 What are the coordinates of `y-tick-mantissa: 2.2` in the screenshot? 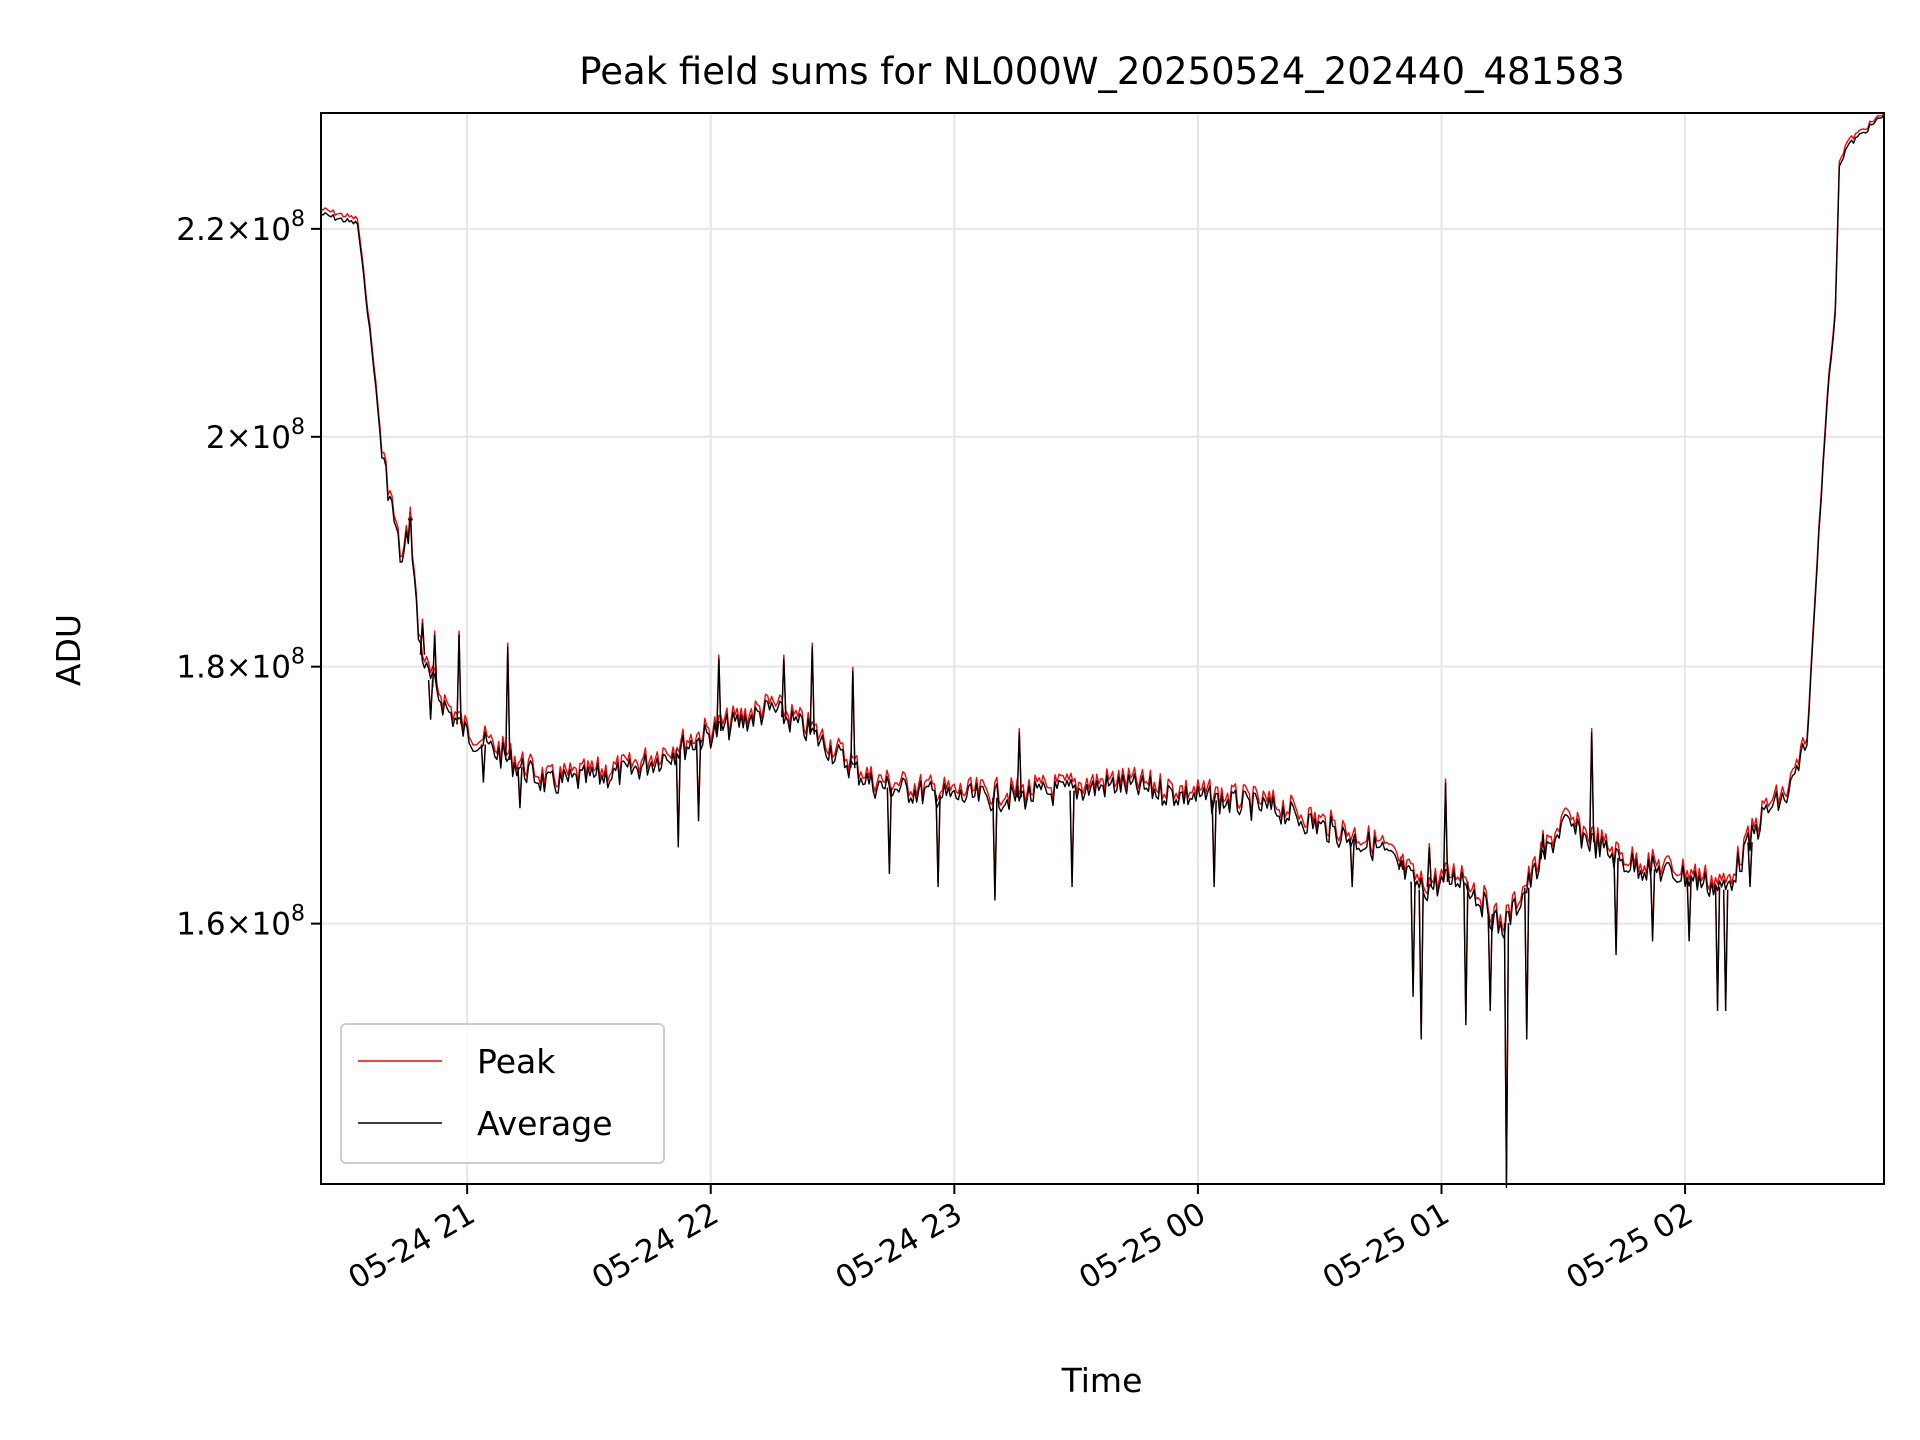 It's located at (200, 230).